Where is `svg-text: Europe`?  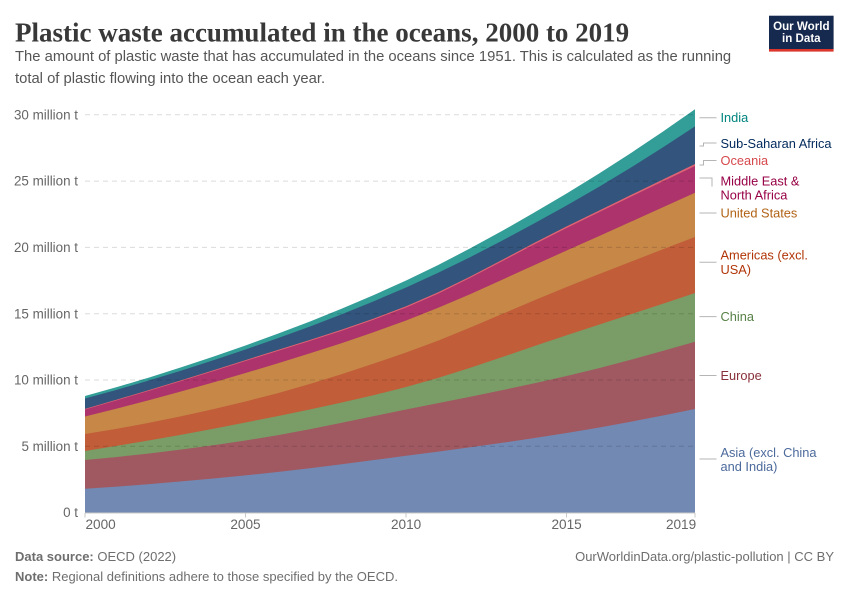 svg-text: Europe is located at coordinates (741, 375).